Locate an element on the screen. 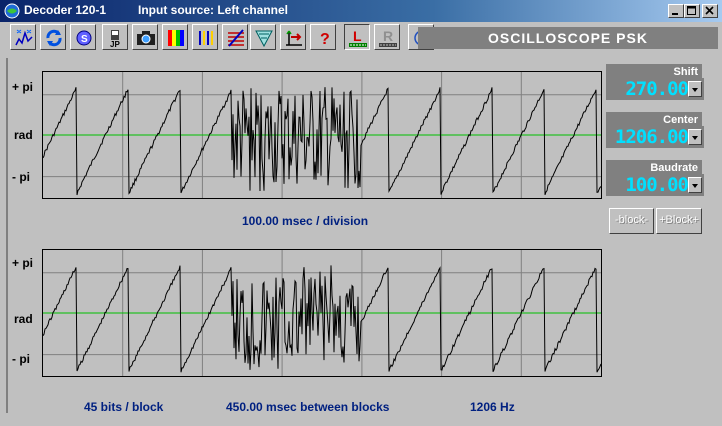  refresh-button is located at coordinates (53, 37).